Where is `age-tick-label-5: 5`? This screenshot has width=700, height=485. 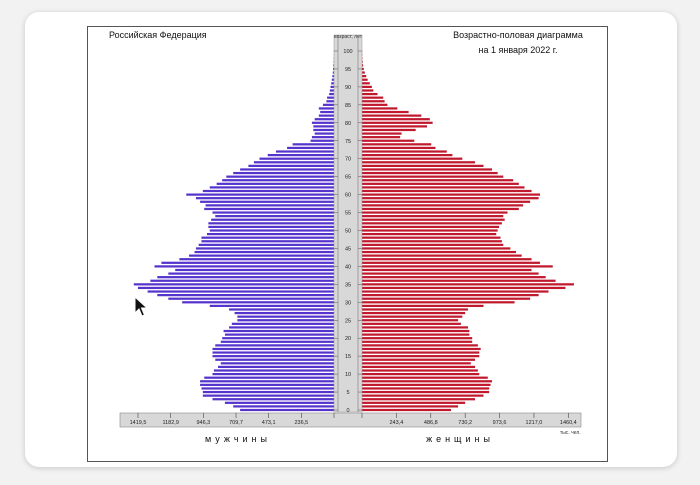 age-tick-label-5: 5 is located at coordinates (347, 393).